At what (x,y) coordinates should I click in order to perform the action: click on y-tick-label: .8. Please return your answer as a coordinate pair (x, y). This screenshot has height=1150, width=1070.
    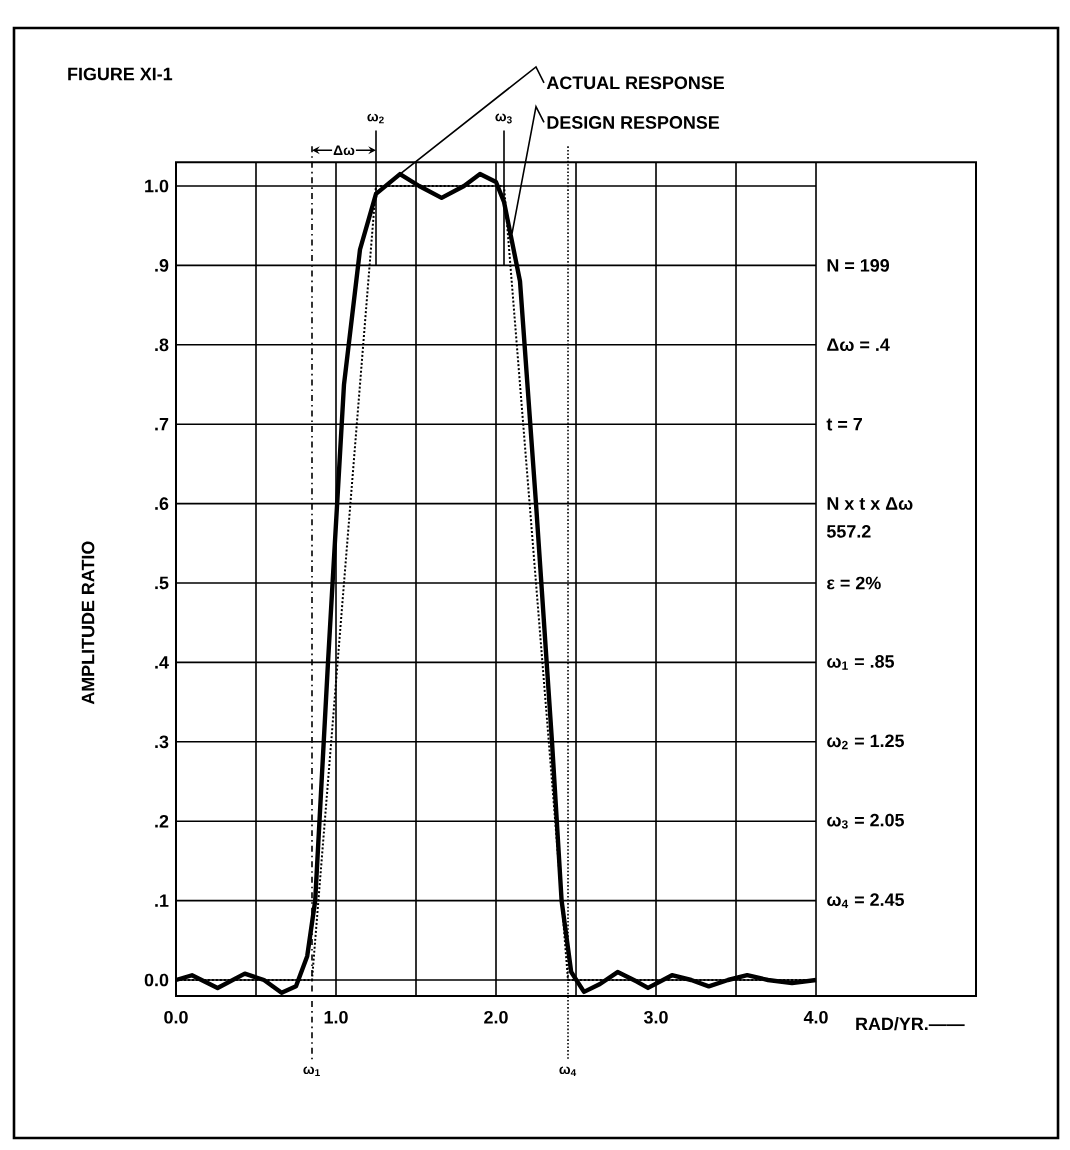
    Looking at the image, I should click on (162, 345).